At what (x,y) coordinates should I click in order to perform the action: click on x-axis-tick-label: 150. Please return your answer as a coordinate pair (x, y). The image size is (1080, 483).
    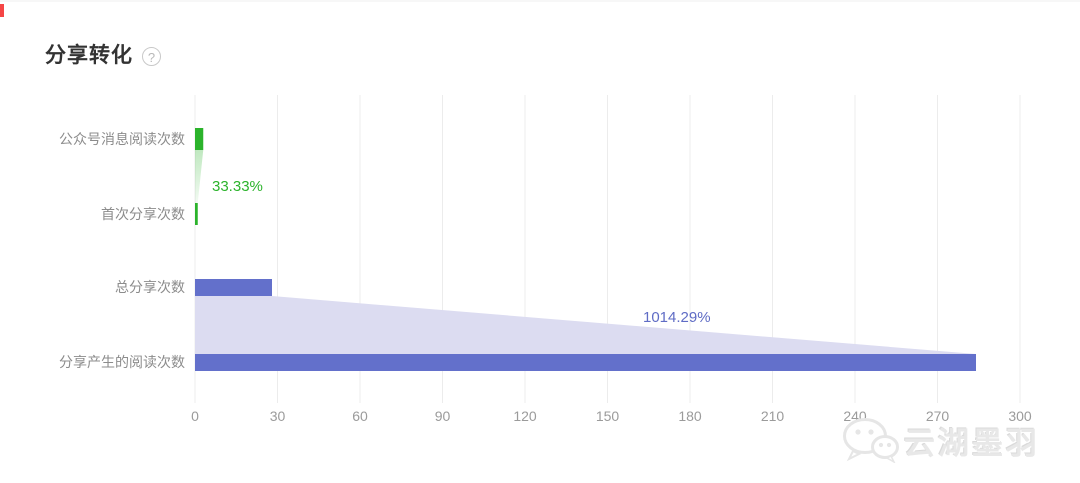
    Looking at the image, I should click on (608, 416).